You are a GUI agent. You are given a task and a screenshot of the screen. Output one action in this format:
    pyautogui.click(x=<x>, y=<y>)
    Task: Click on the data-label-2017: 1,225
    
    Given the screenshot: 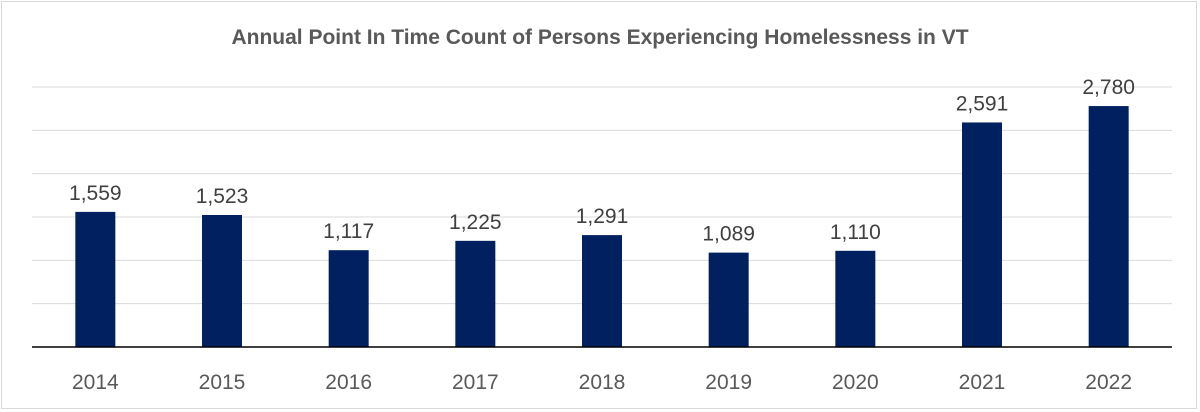 What is the action you would take?
    pyautogui.click(x=475, y=222)
    